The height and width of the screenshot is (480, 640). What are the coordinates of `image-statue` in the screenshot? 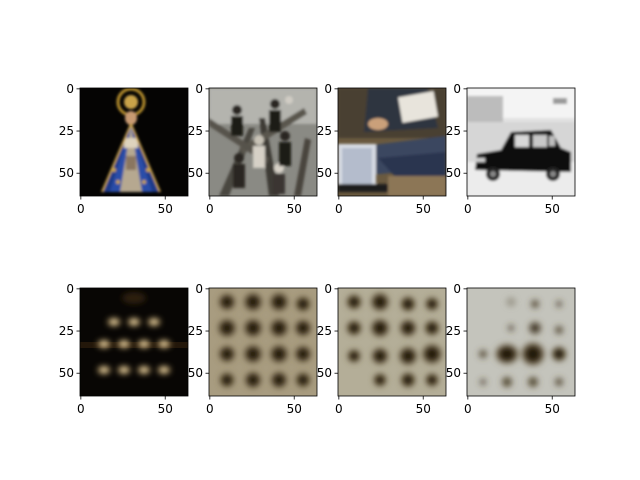 It's located at (134, 142).